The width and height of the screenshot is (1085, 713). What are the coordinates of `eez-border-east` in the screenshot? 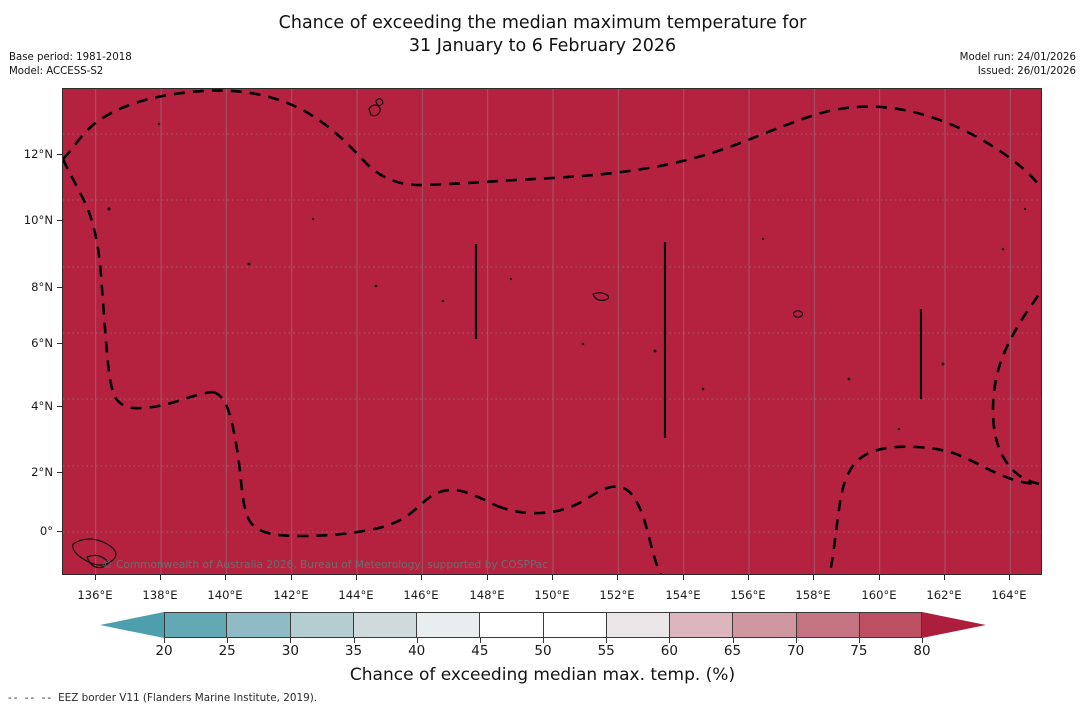 It's located at (933, 509).